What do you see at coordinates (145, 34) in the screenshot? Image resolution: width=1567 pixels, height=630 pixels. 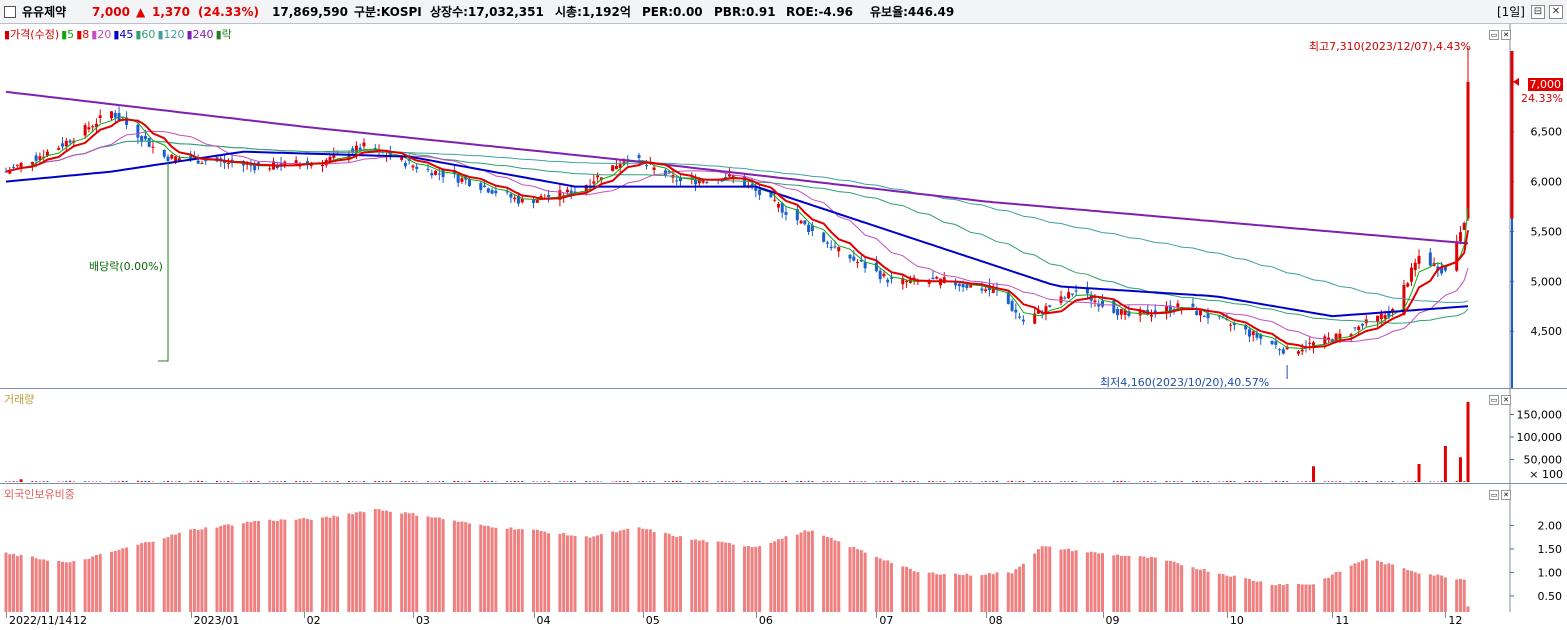 I see `legend-item: ▮60` at bounding box center [145, 34].